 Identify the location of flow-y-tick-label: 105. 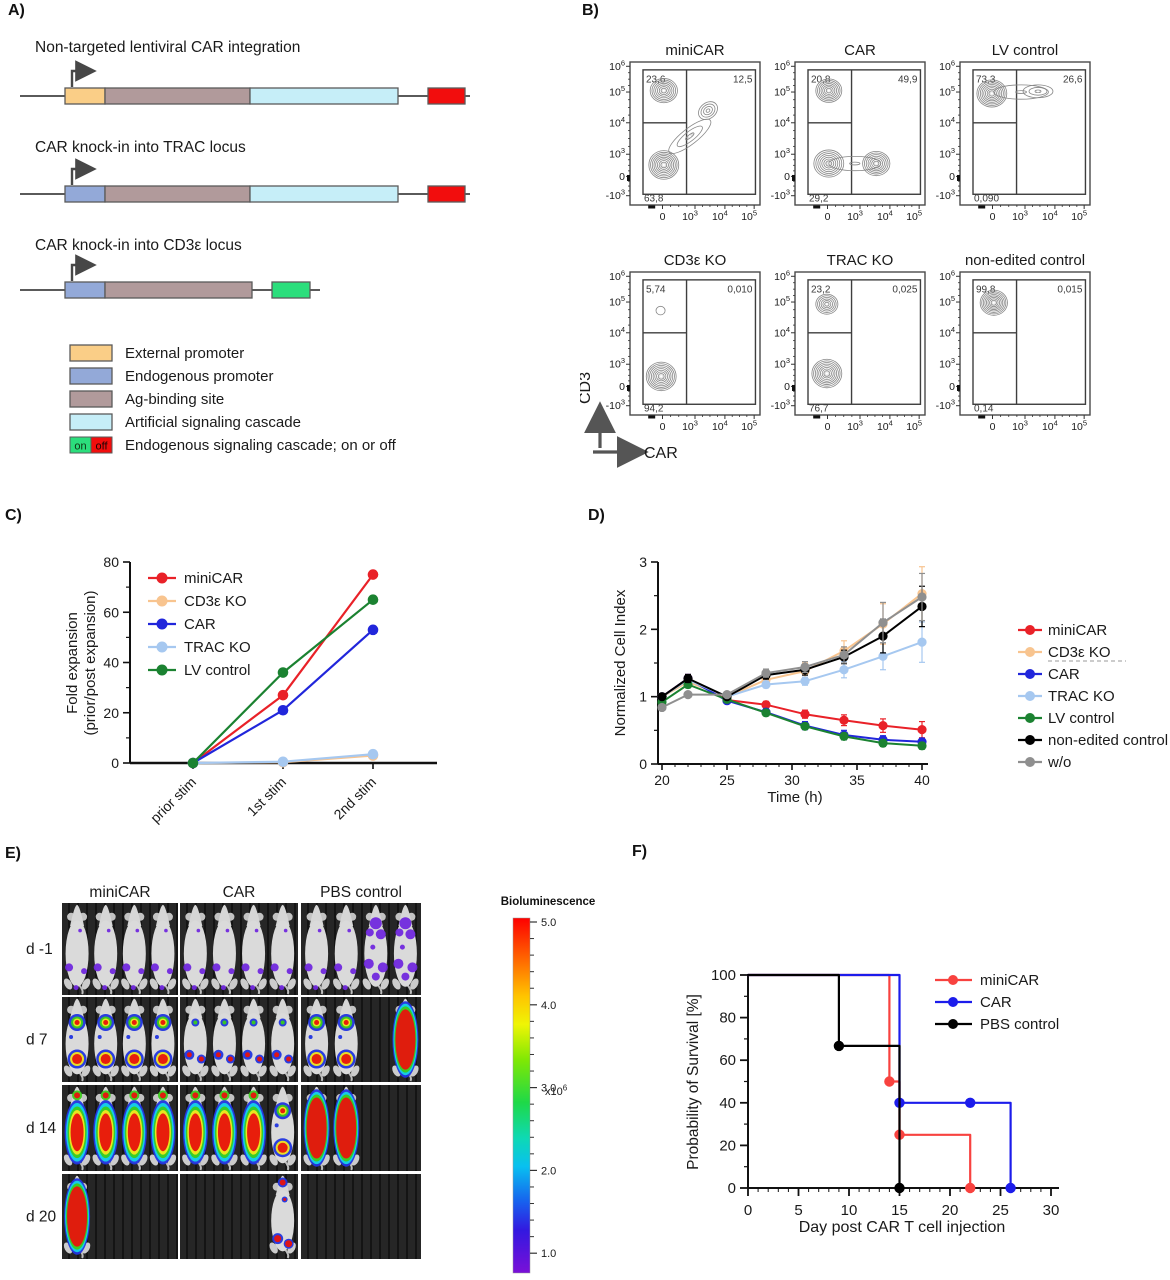
(782, 91).